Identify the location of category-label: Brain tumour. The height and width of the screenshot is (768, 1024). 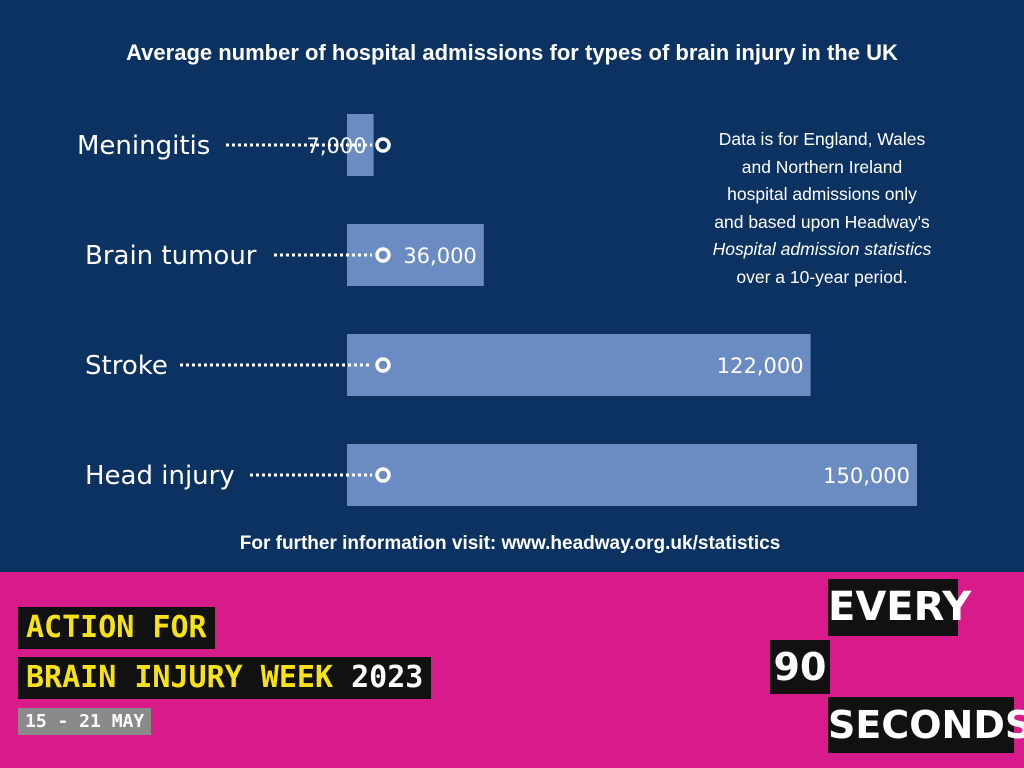
(171, 256).